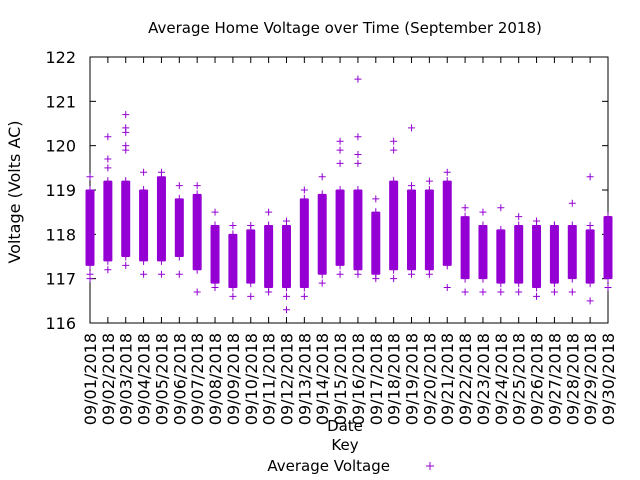 This screenshot has width=640, height=480. I want to click on x-tick-label: 09/24/2018, so click(501, 379).